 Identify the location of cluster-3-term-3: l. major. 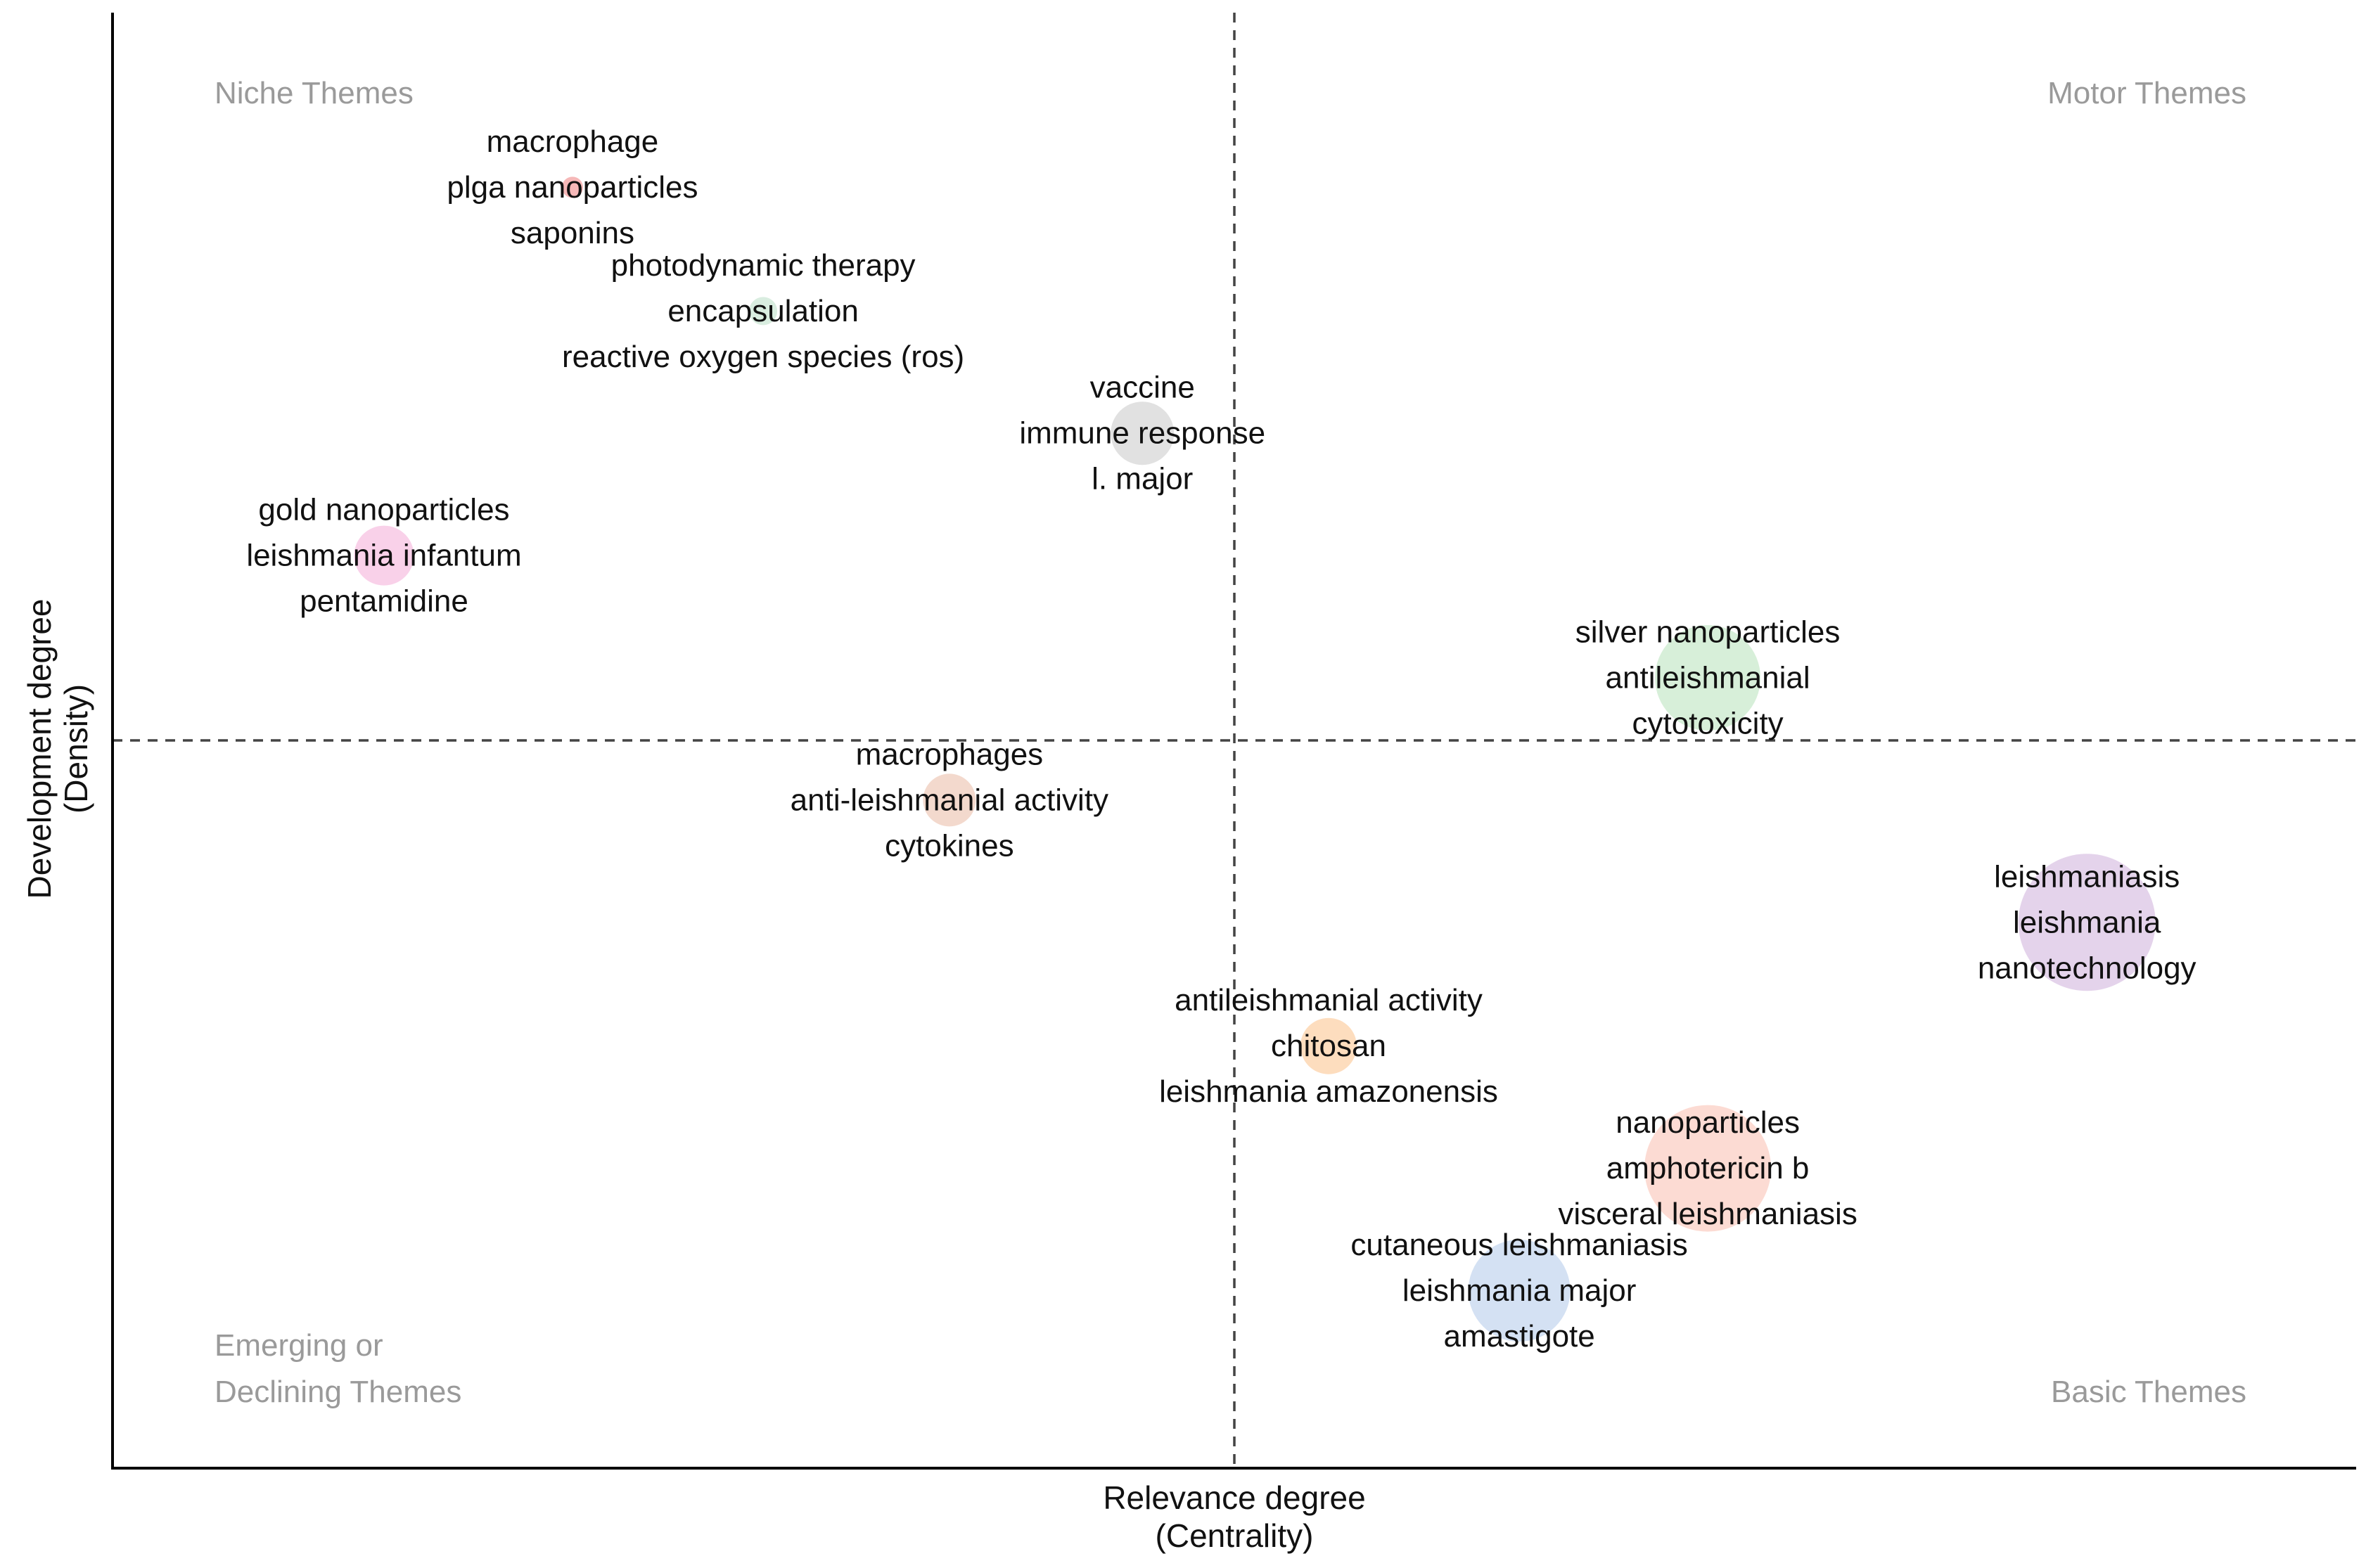
(1142, 479).